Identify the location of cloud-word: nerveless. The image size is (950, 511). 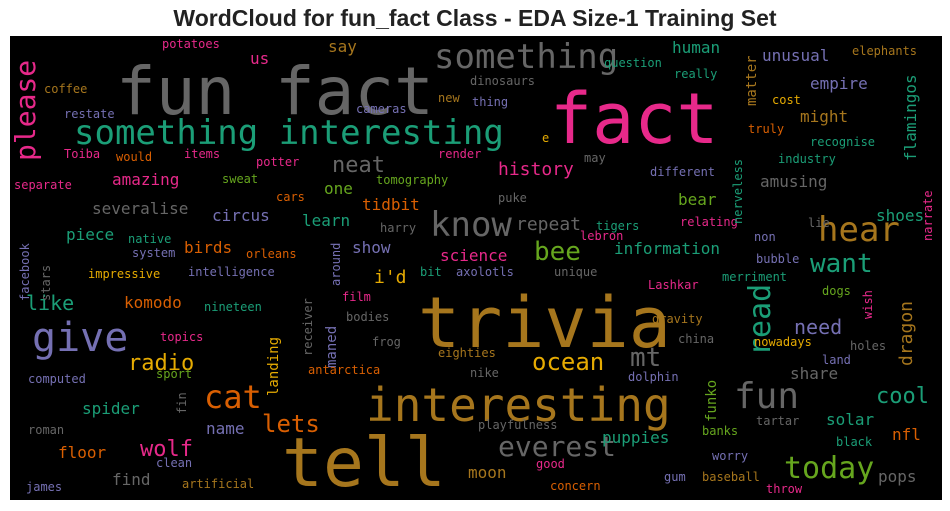
(738, 191).